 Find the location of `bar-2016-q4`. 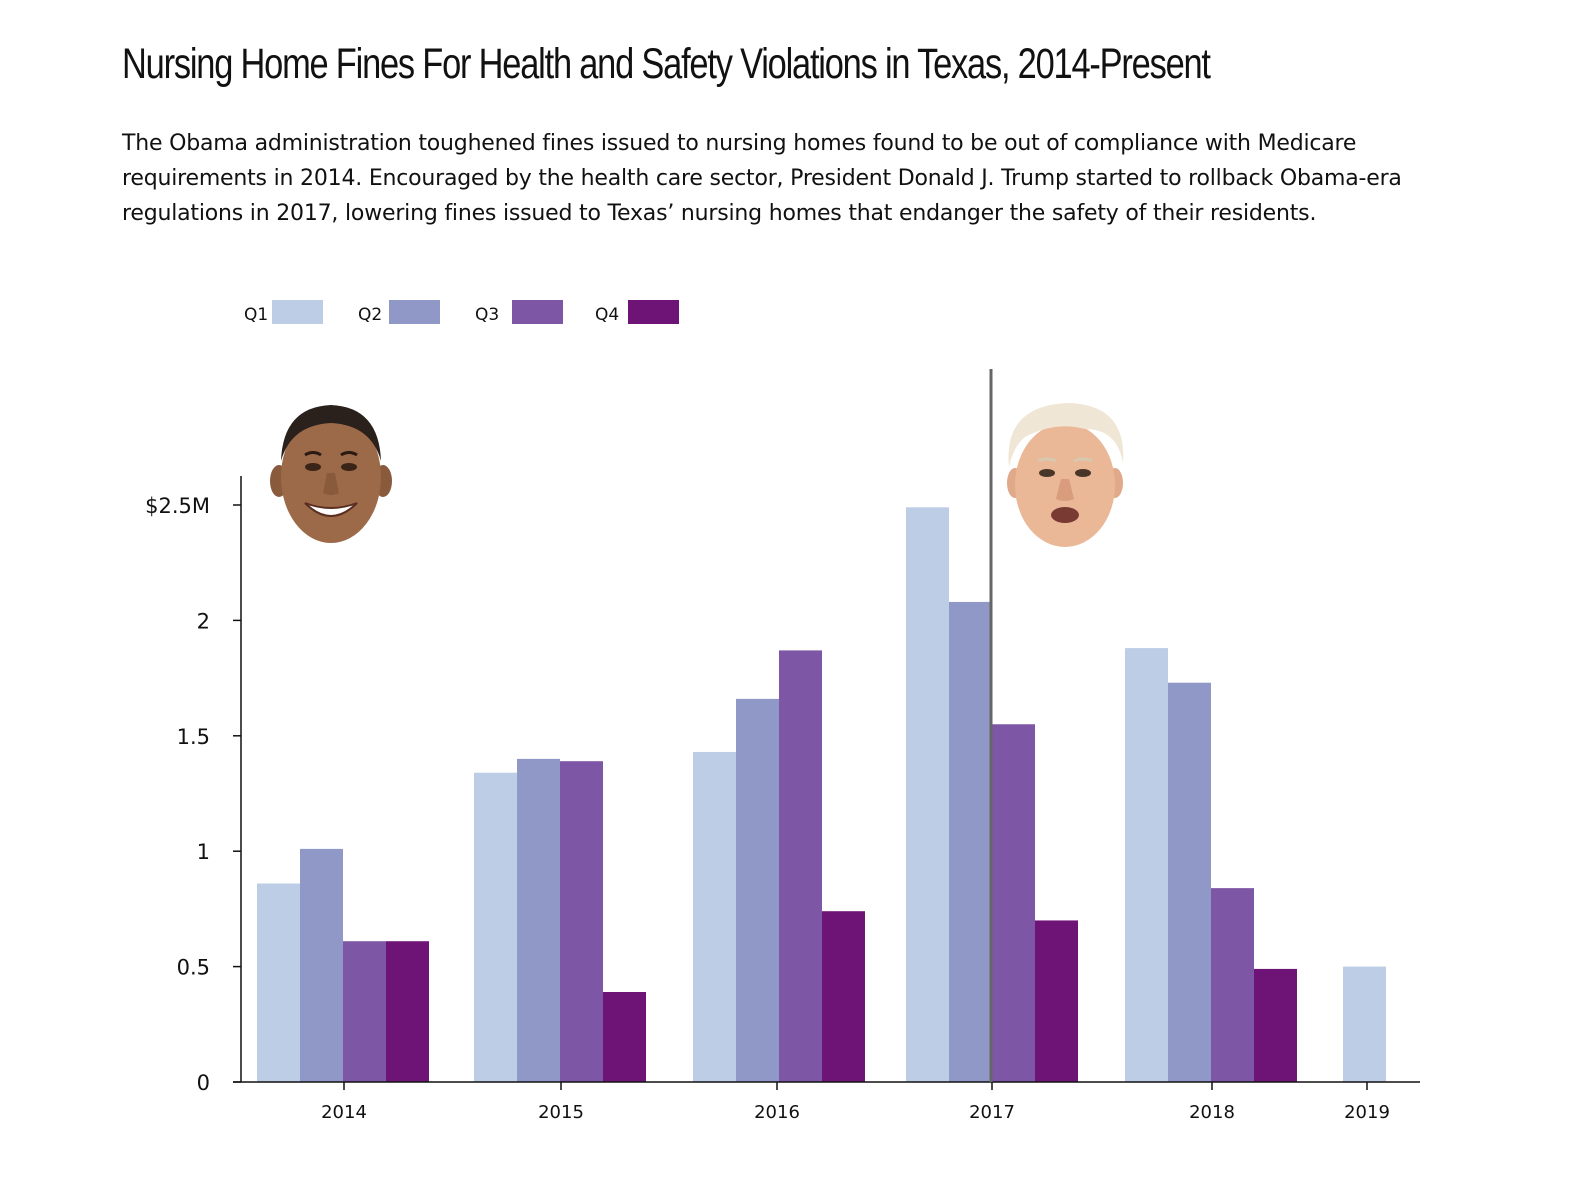

bar-2016-q4 is located at coordinates (843, 996).